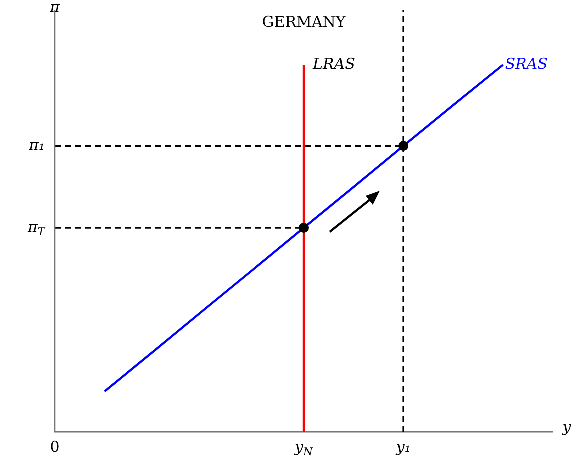 The width and height of the screenshot is (578, 465). I want to click on y-axis-title: π, so click(55, 8).